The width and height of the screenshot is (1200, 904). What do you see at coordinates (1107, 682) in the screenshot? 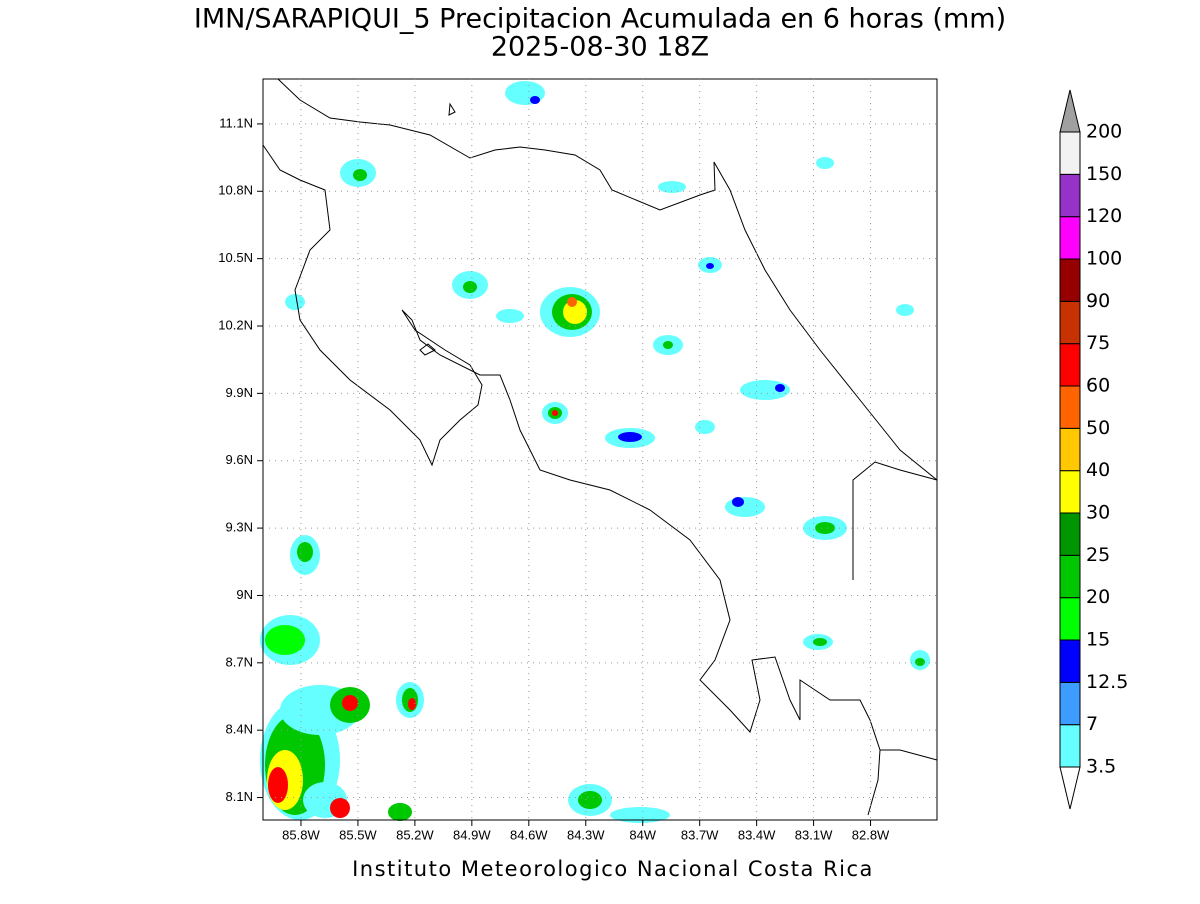
I see `colorbar-label: 12.5` at bounding box center [1107, 682].